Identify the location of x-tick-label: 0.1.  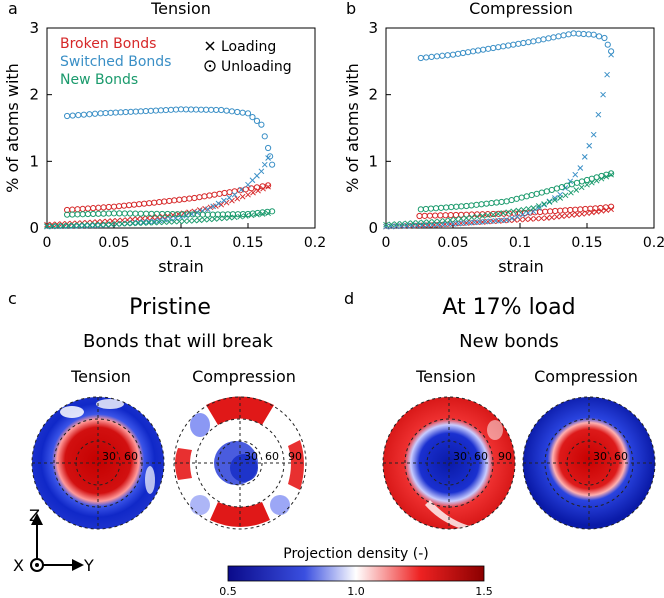
(181, 243).